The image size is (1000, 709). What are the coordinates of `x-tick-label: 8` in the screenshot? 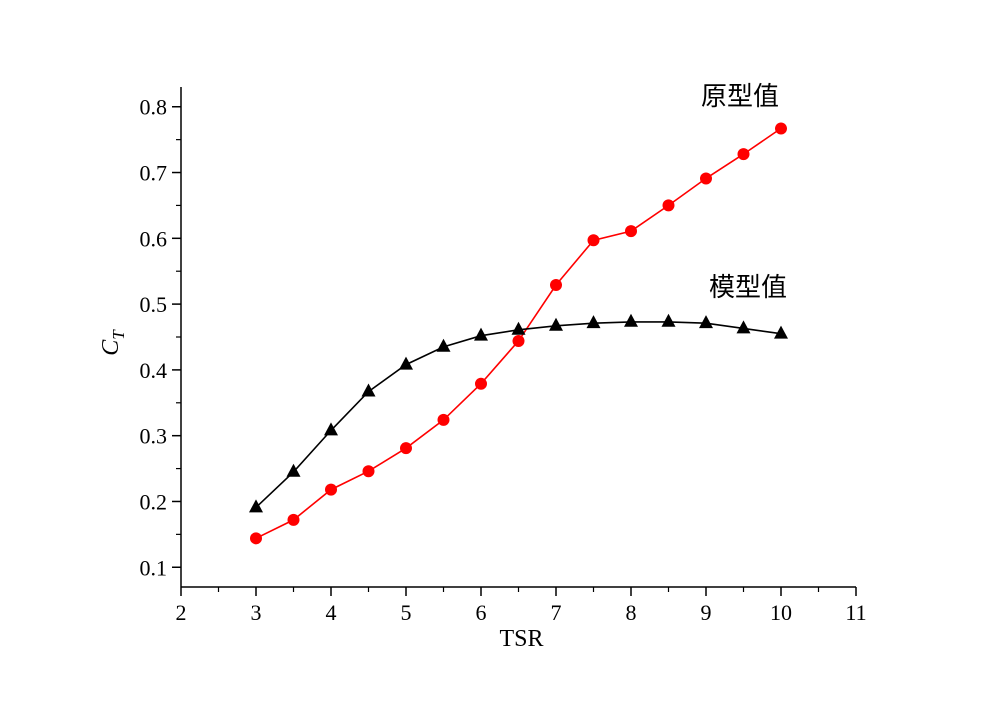 It's located at (631, 612).